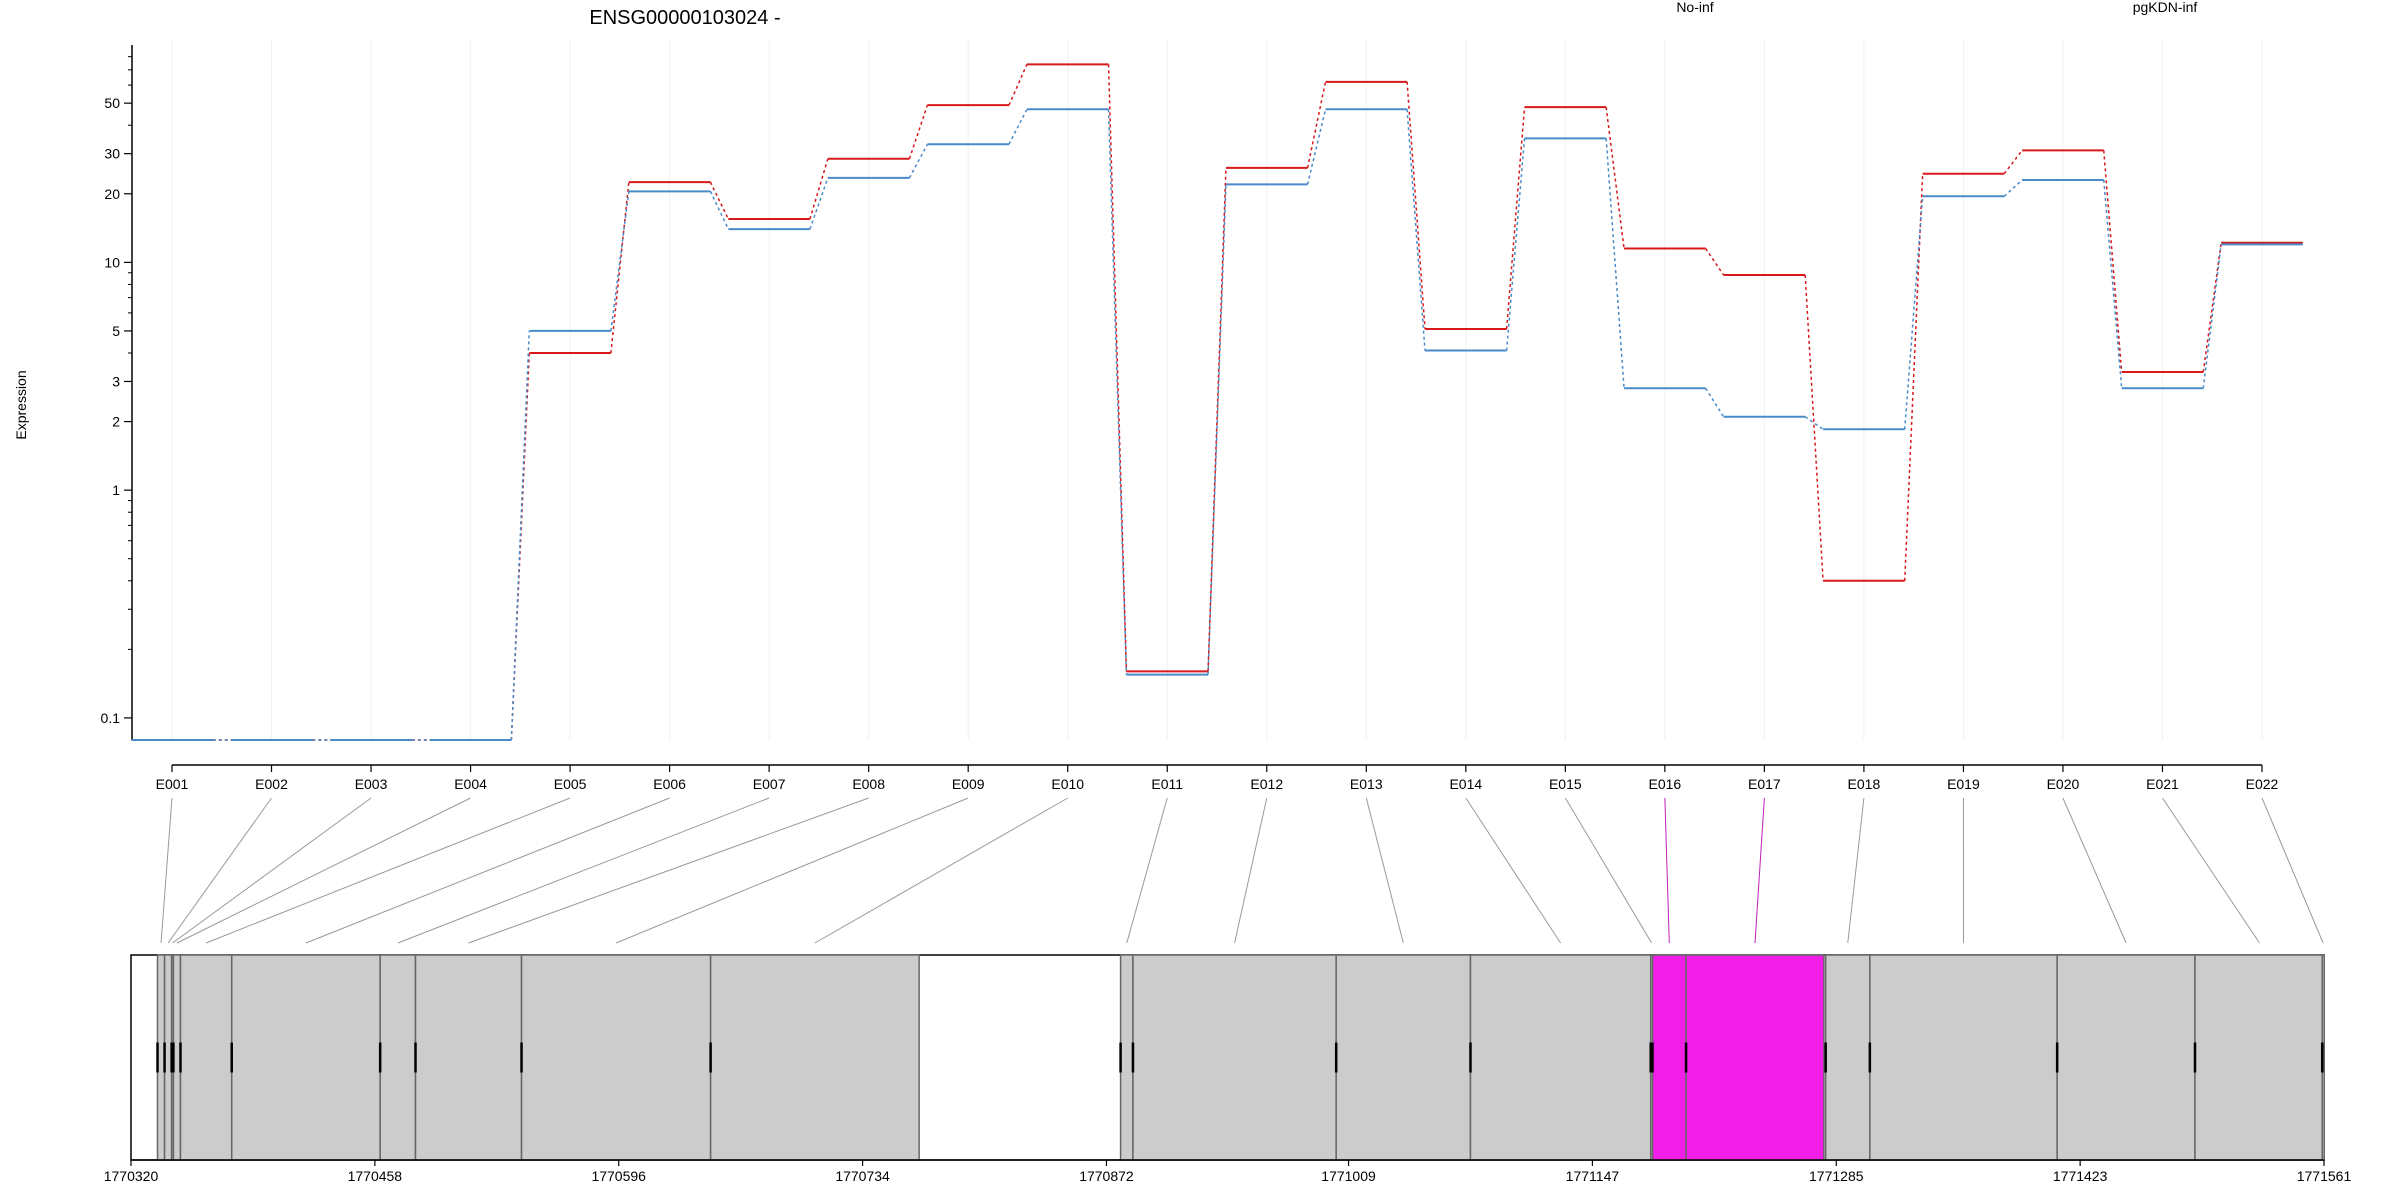  Describe the element at coordinates (2324, 1176) in the screenshot. I see `genomic-tick-label: 1771561` at that location.